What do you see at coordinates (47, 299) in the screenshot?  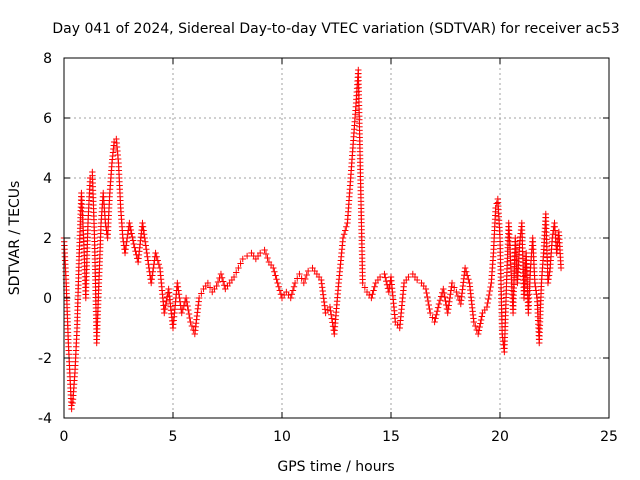 I see `y-tick-label: 0` at bounding box center [47, 299].